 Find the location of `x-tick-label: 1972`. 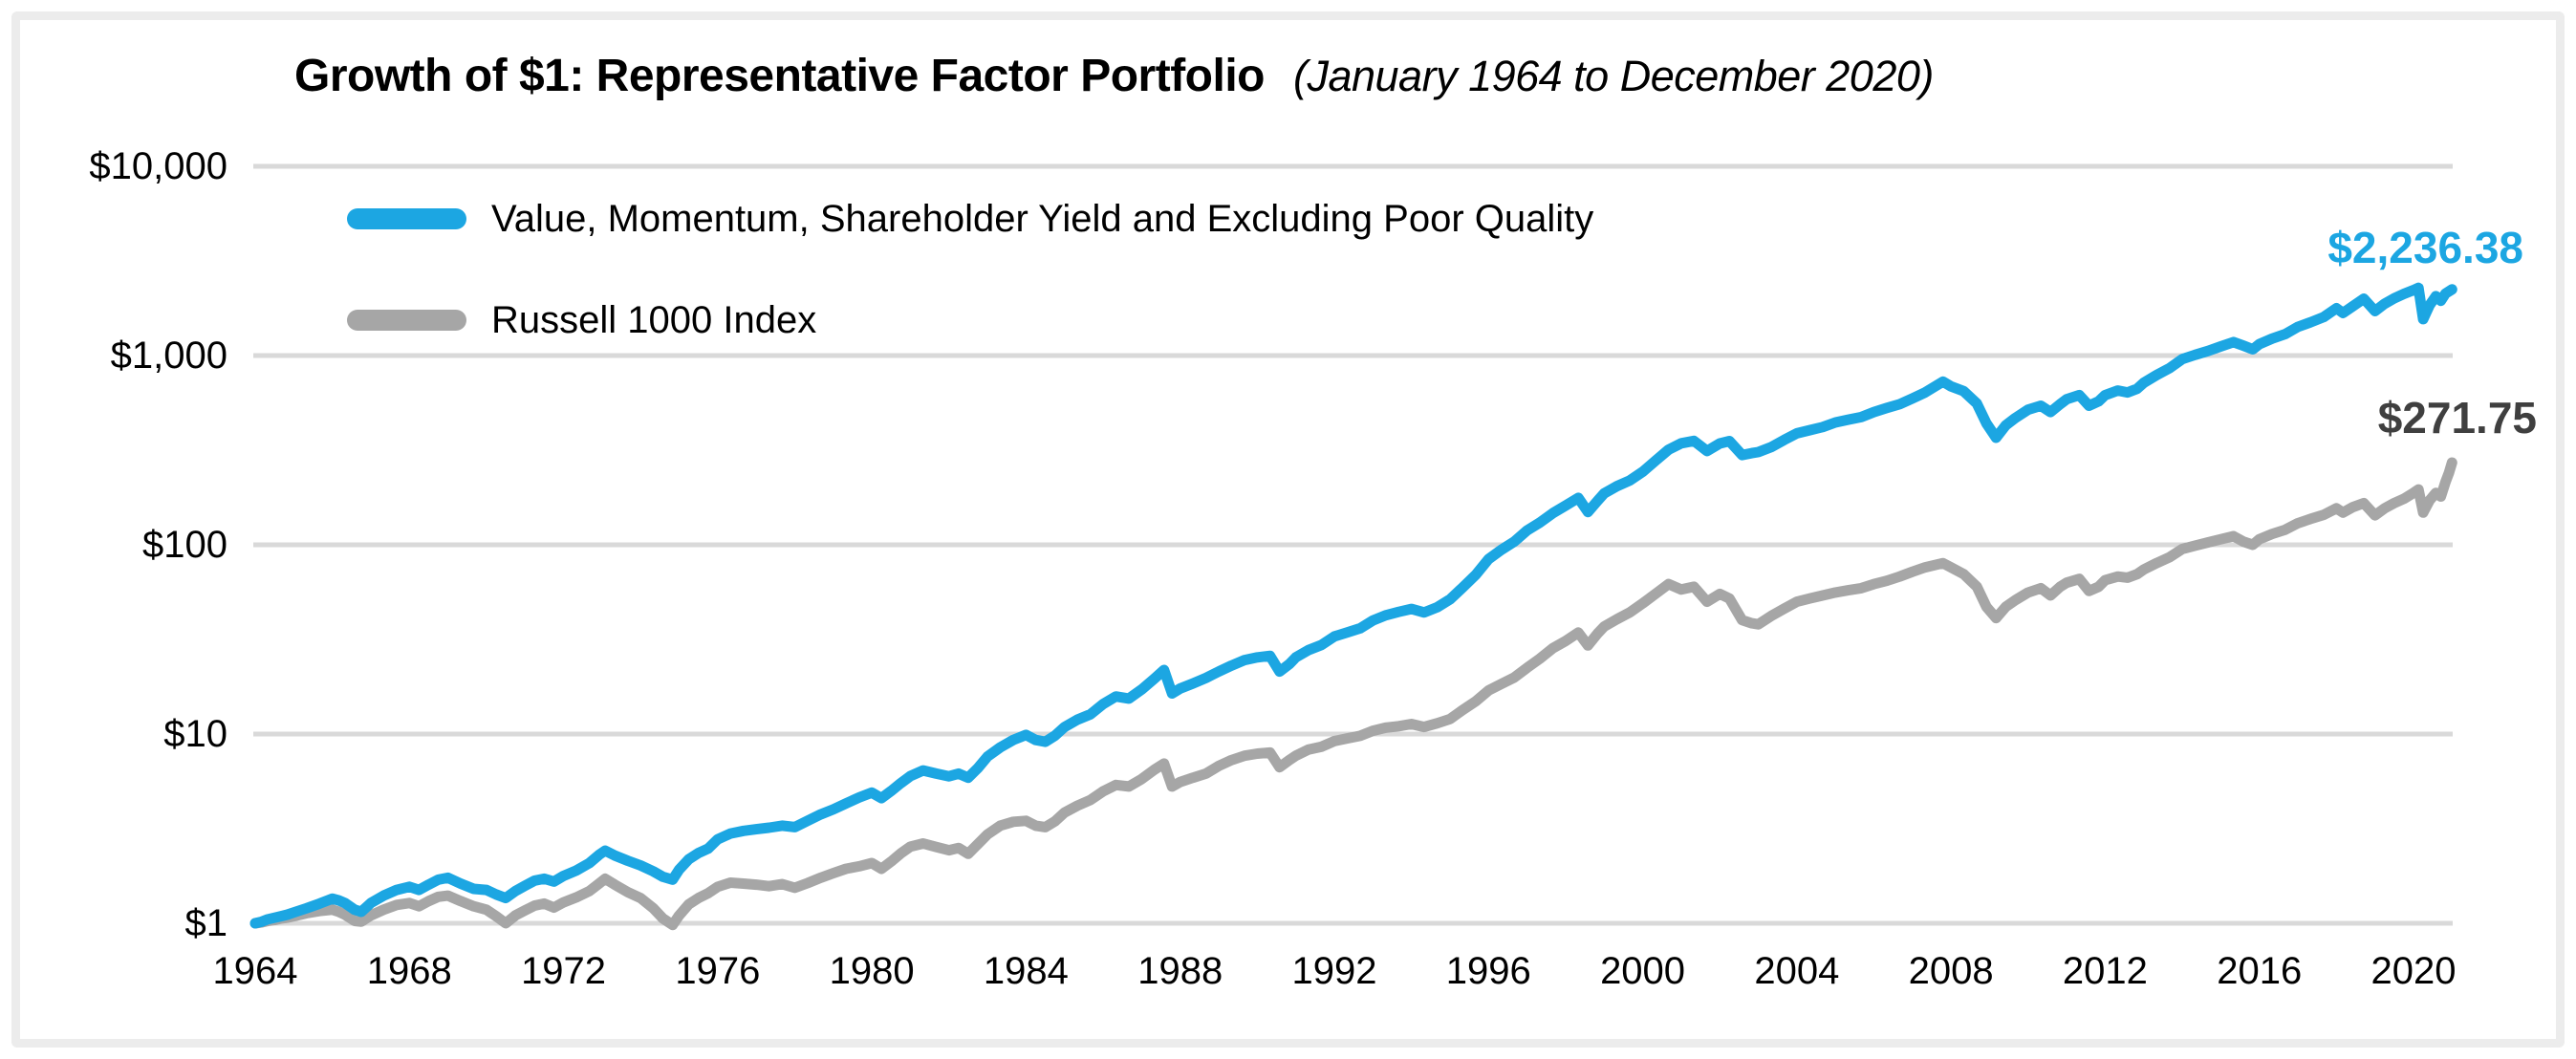

x-tick-label: 1972 is located at coordinates (564, 971).